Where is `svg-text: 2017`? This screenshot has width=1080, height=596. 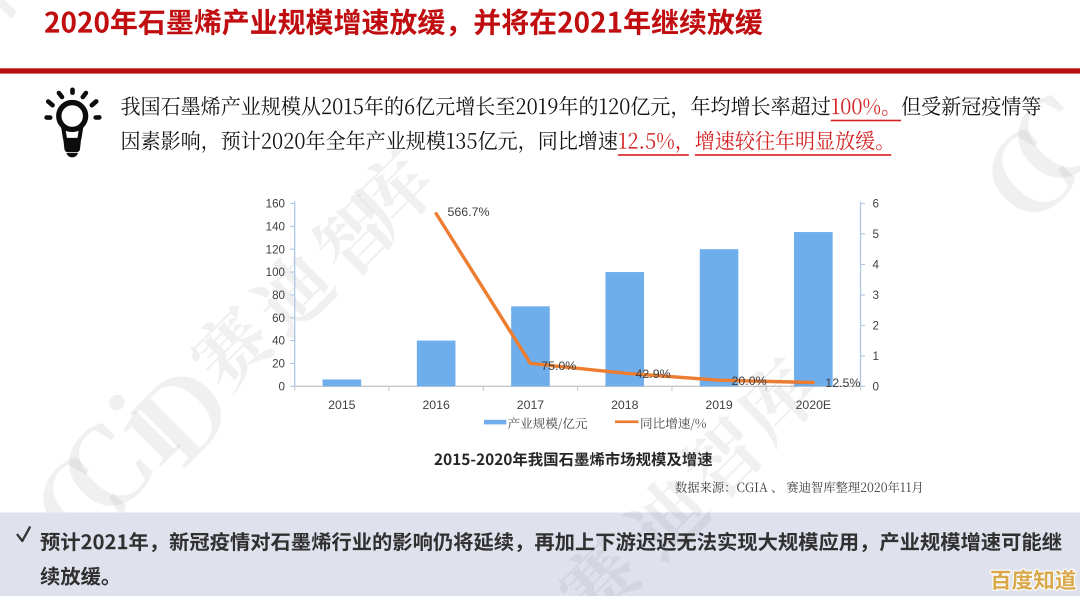
svg-text: 2017 is located at coordinates (531, 405).